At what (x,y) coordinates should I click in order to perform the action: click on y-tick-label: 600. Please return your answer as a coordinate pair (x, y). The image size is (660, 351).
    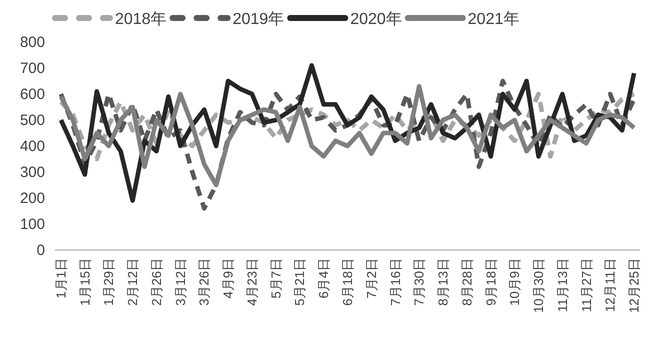
    Looking at the image, I should click on (32, 94).